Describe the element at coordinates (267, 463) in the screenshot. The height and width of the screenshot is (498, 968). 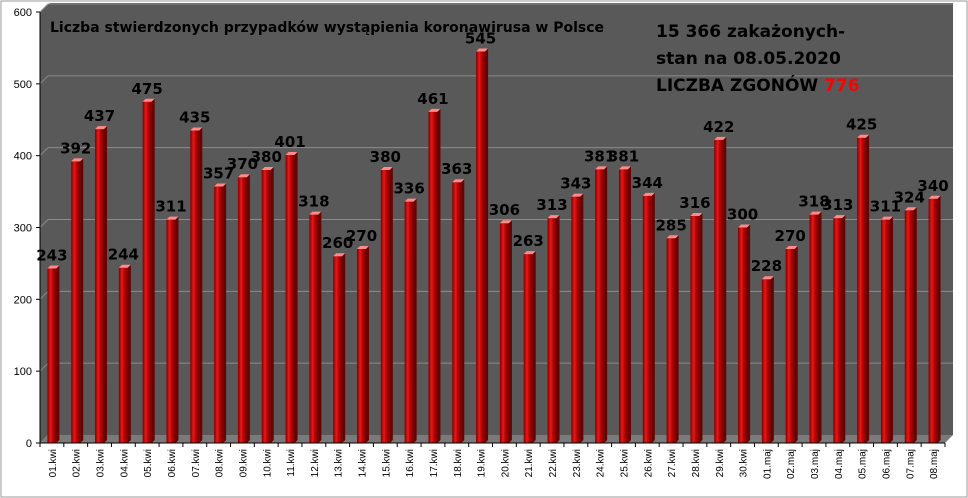
I see `x-tick-label: 10.kwi` at that location.